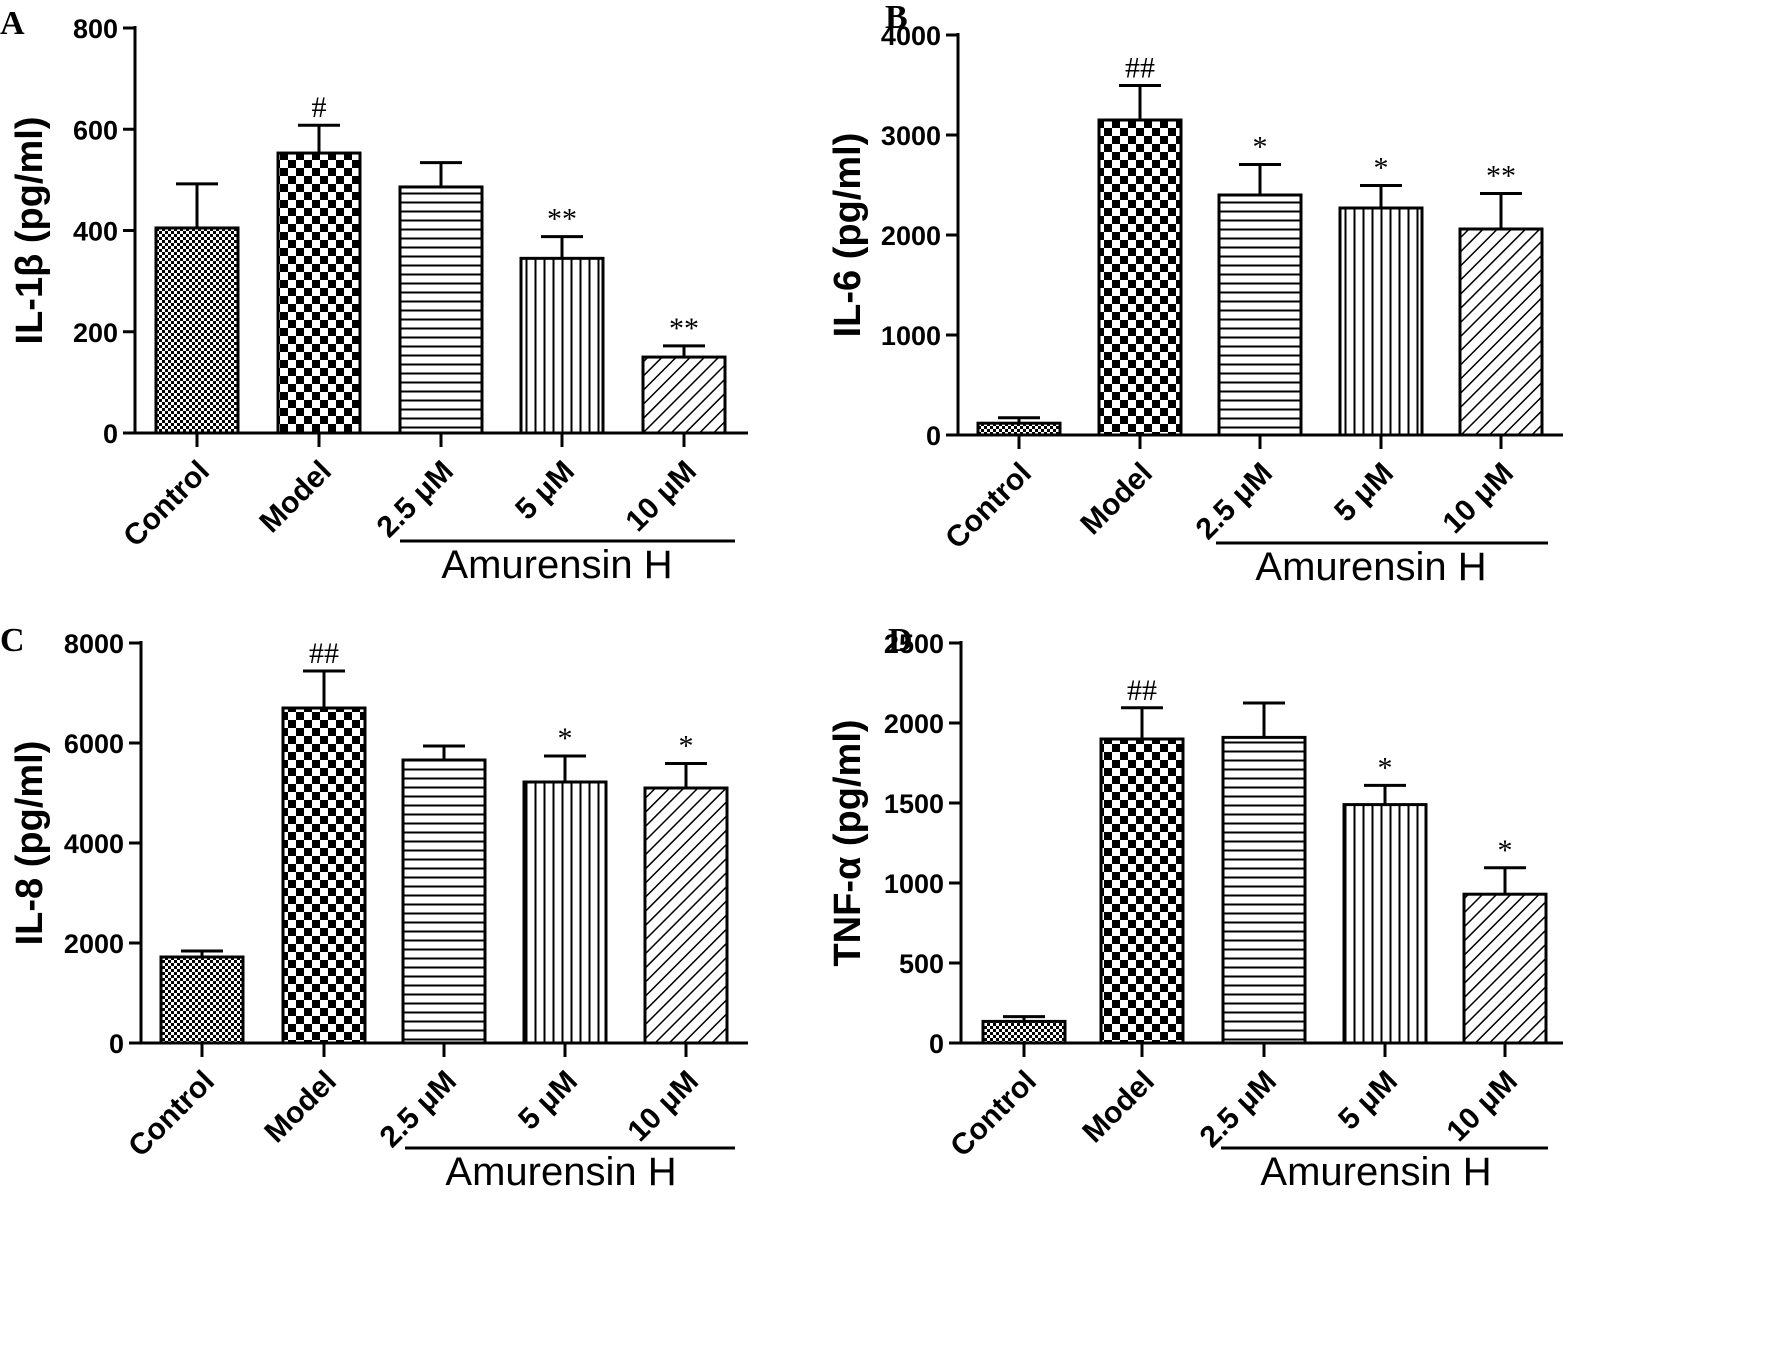  What do you see at coordinates (565, 738) in the screenshot?
I see `panel-c-significance-5um: *` at bounding box center [565, 738].